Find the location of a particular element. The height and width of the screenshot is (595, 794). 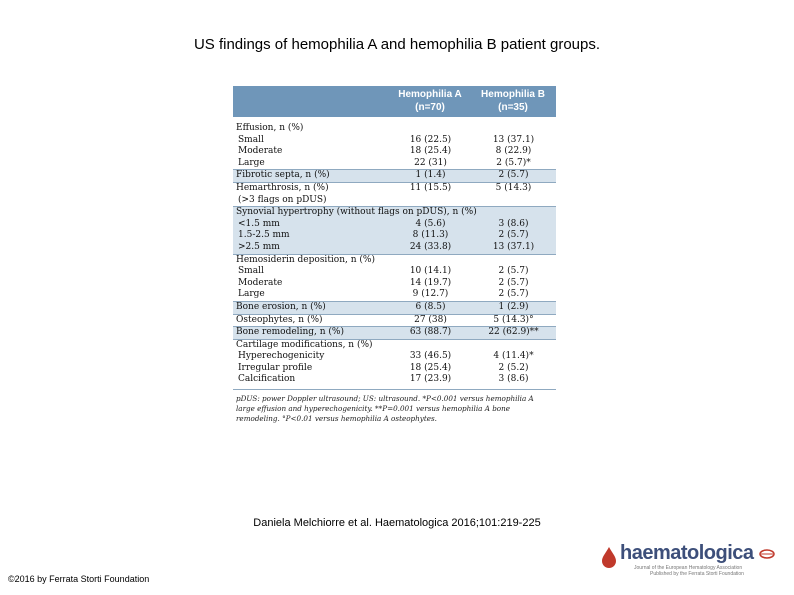

table-row: Hemosiderin deposition, n (%) is located at coordinates (394, 261).